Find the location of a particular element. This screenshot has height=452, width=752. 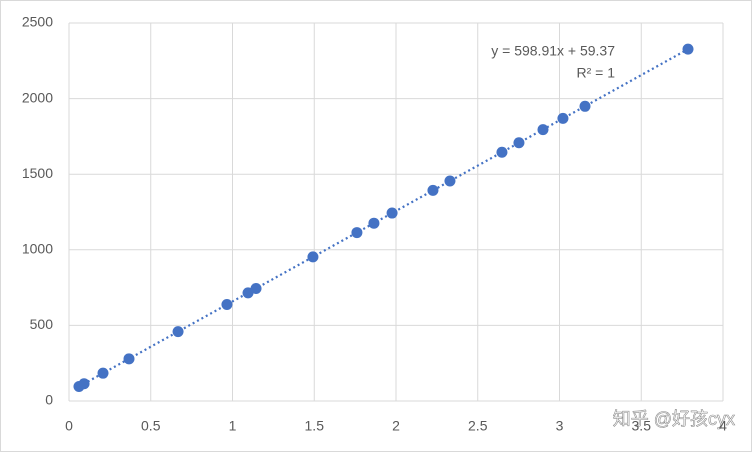

y-tick-label: 1500 is located at coordinates (37, 173).